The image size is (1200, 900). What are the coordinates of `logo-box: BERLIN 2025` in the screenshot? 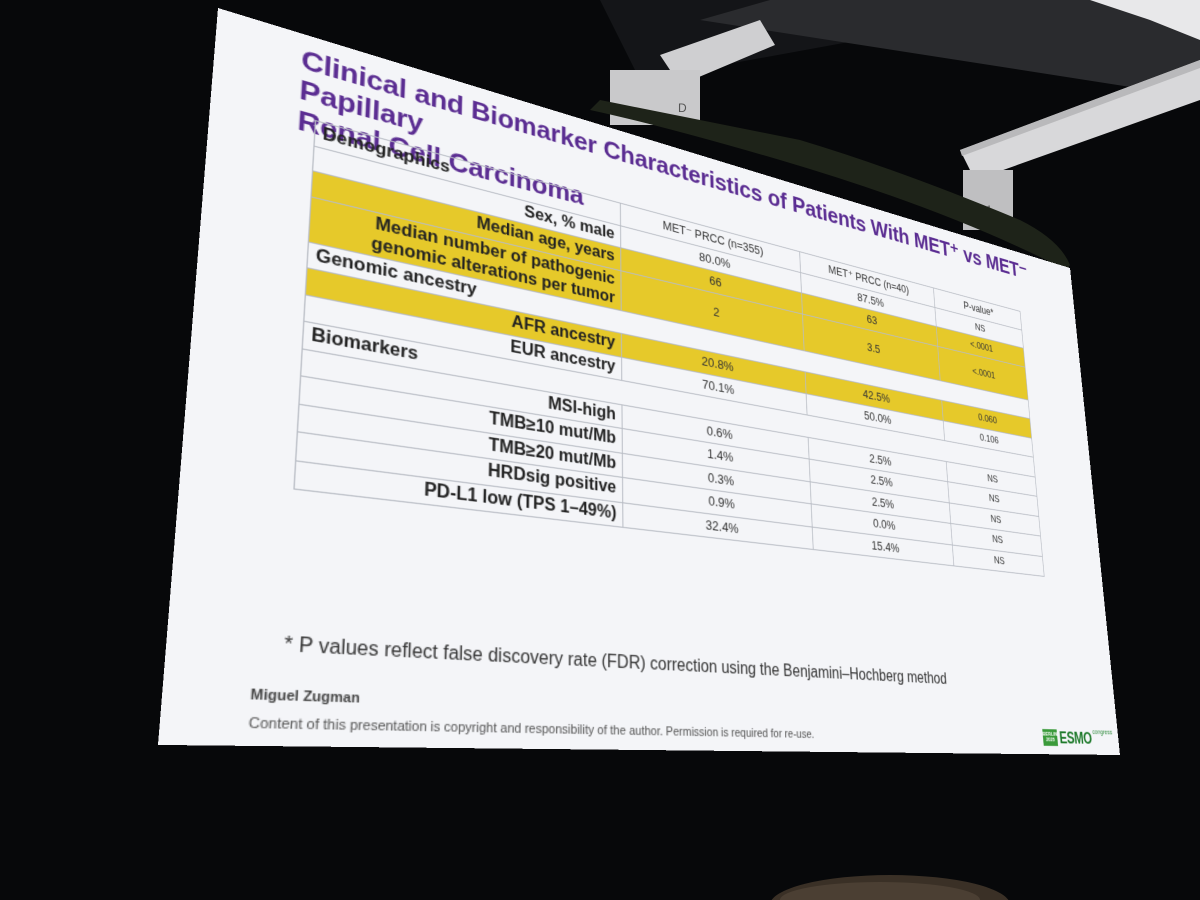 It's located at (1050, 738).